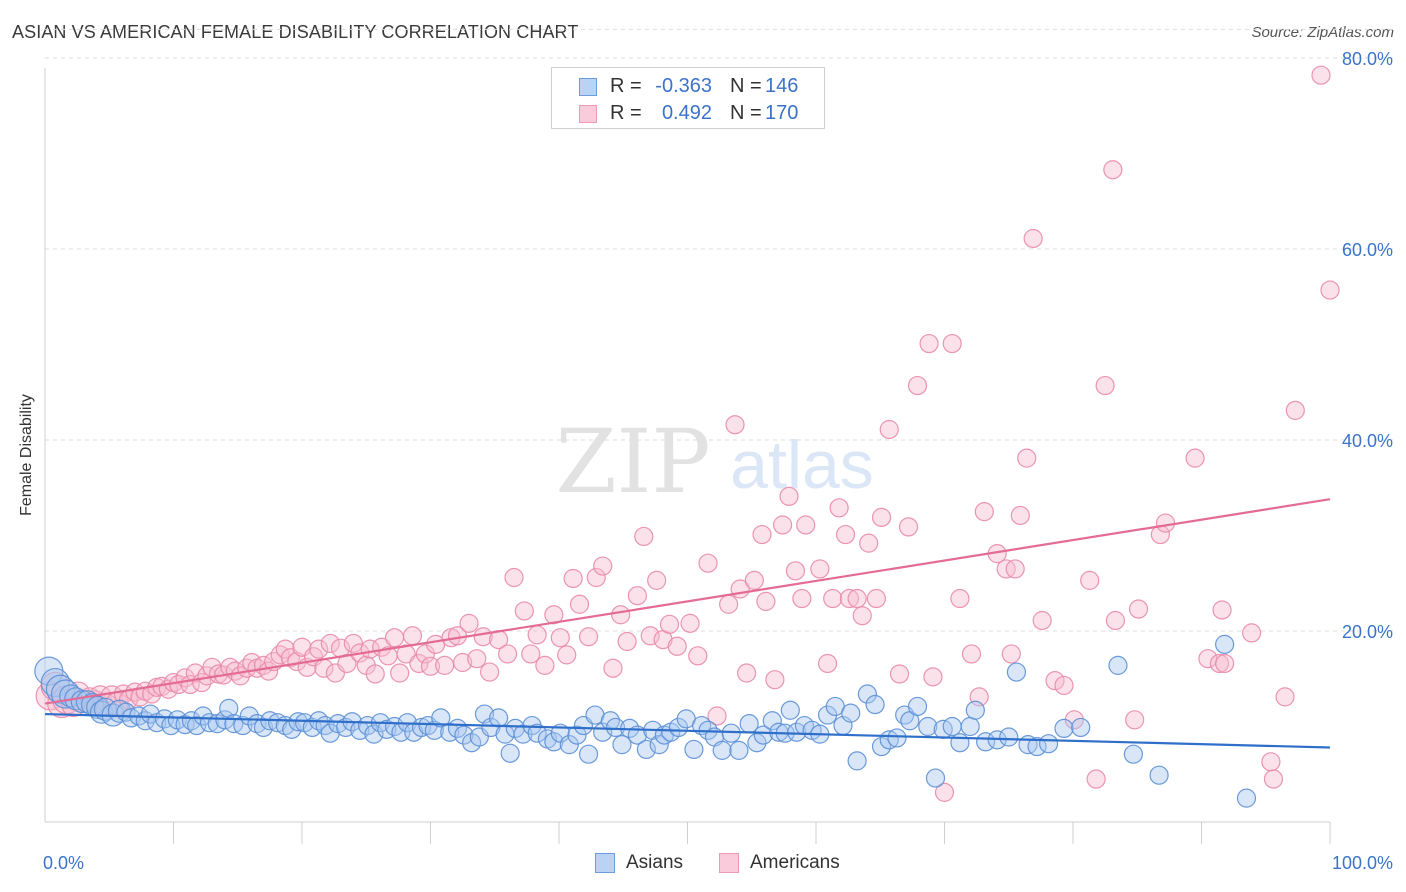 The image size is (1406, 892). I want to click on n-label: N =, so click(746, 86).